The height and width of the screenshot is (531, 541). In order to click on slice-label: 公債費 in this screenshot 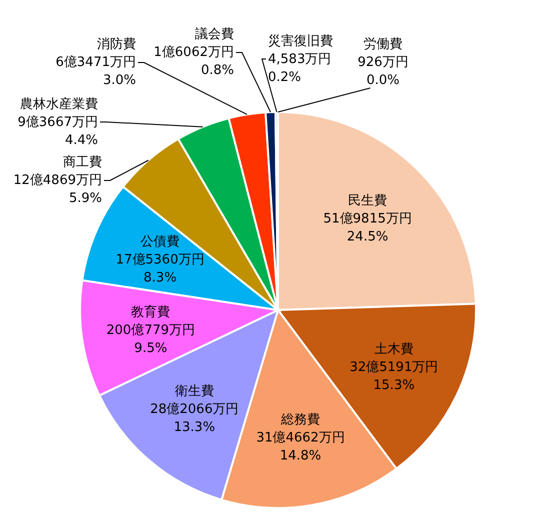, I will do `click(160, 242)`.